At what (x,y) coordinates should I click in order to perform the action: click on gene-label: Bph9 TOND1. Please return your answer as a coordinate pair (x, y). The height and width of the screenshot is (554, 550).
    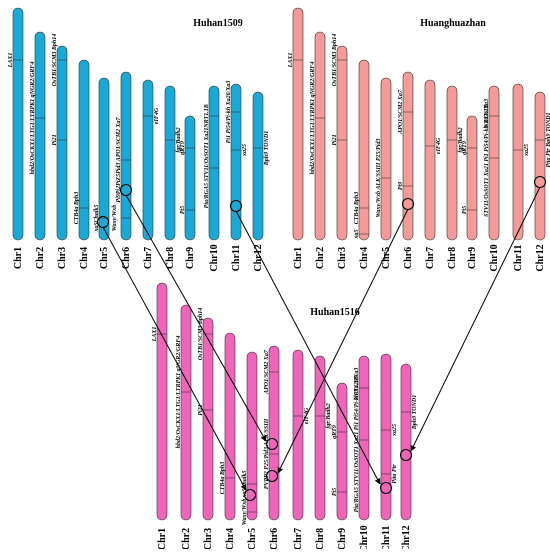
    Looking at the image, I should click on (267, 148).